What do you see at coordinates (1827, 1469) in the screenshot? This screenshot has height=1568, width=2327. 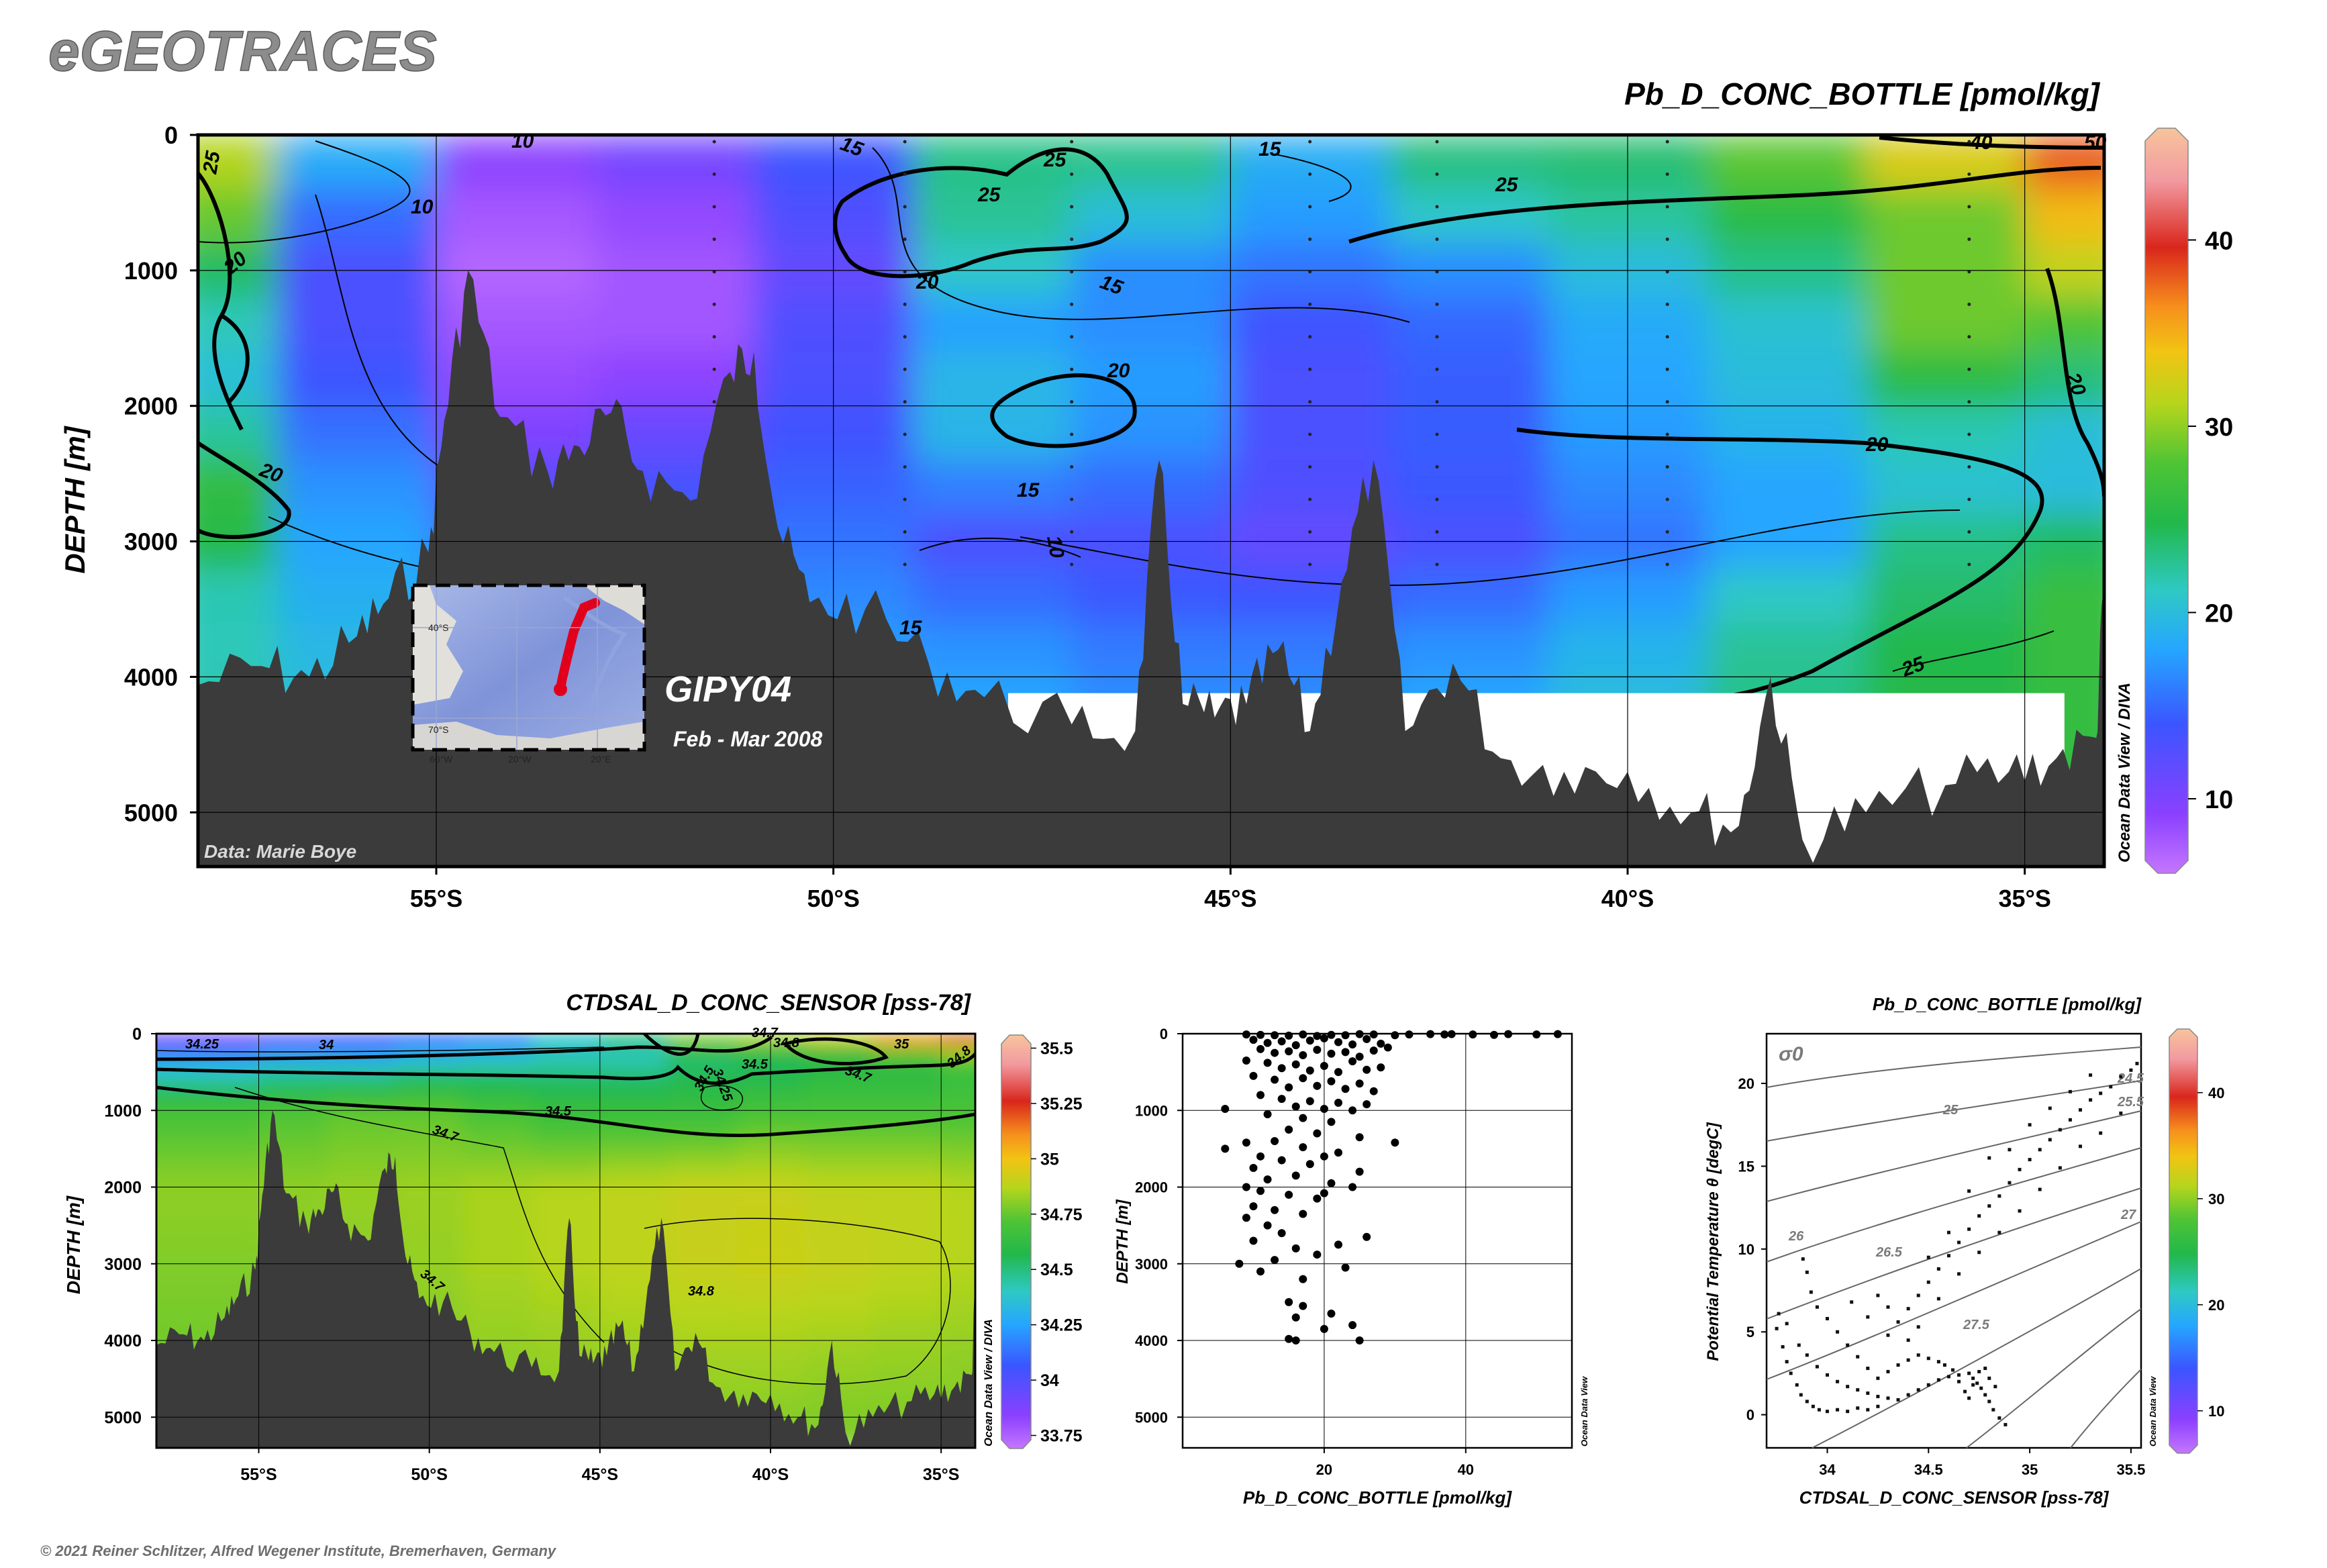 I see `x-tick-label: 34` at bounding box center [1827, 1469].